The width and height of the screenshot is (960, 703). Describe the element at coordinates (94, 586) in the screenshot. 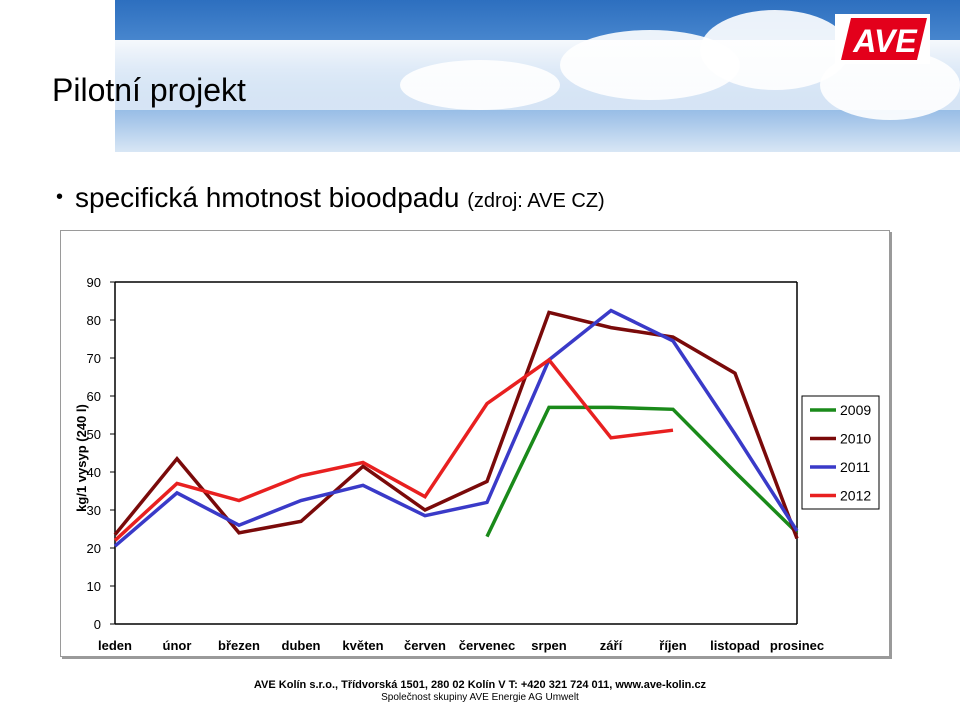

I see `y-tick-label: 10` at that location.